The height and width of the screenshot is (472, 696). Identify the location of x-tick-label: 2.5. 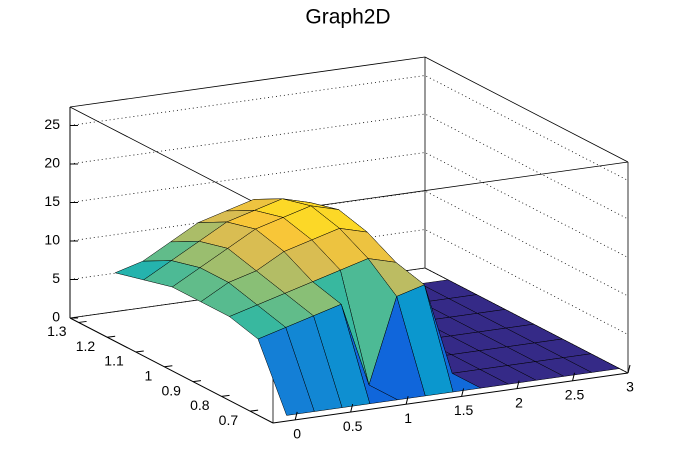
(575, 395).